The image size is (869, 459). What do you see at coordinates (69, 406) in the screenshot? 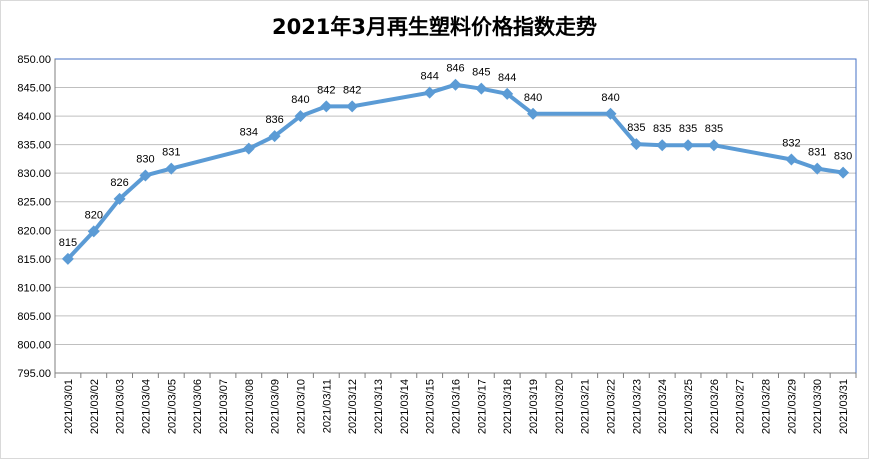
I see `x-tick-label: 2021/03/01` at bounding box center [69, 406].